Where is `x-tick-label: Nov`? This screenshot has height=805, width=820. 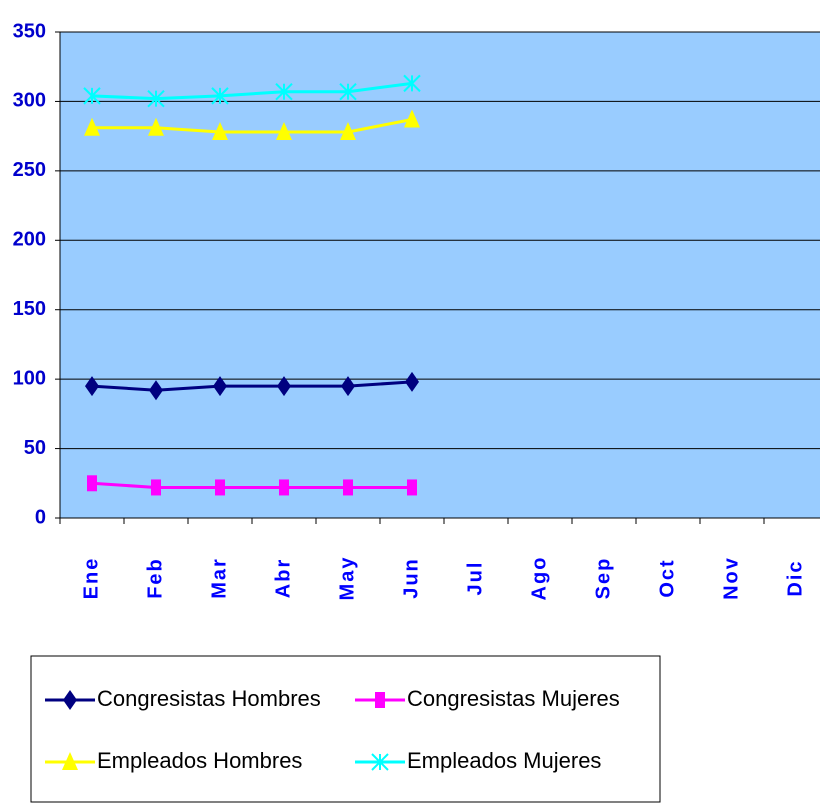
x-tick-label: Nov is located at coordinates (731, 578).